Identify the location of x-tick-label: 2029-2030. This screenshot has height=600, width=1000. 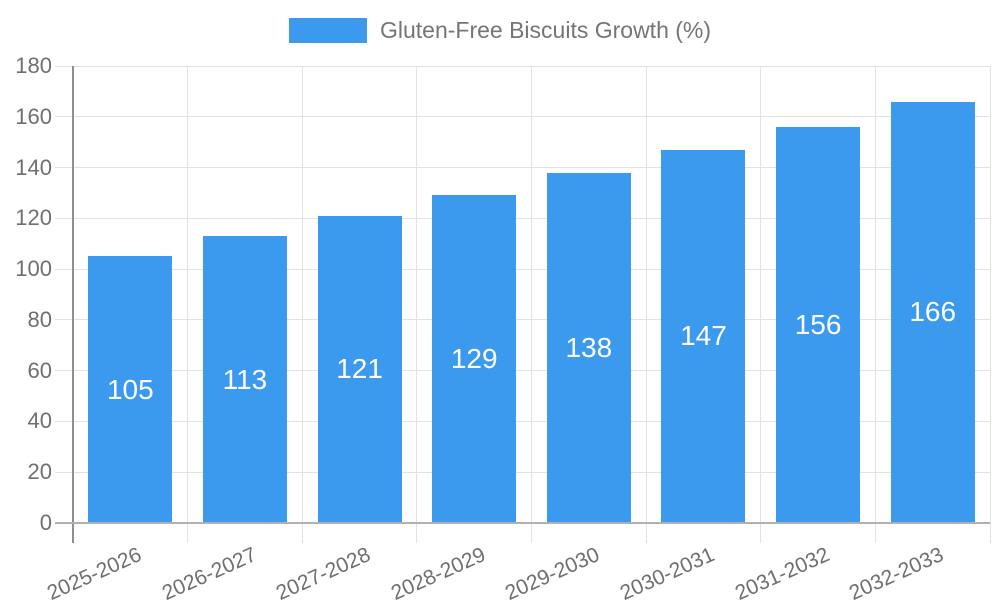
(553, 571).